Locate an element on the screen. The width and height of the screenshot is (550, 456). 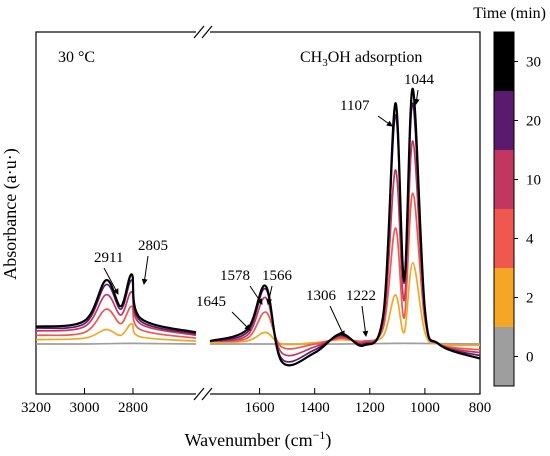
series-line-20min-left is located at coordinates (116, 307).